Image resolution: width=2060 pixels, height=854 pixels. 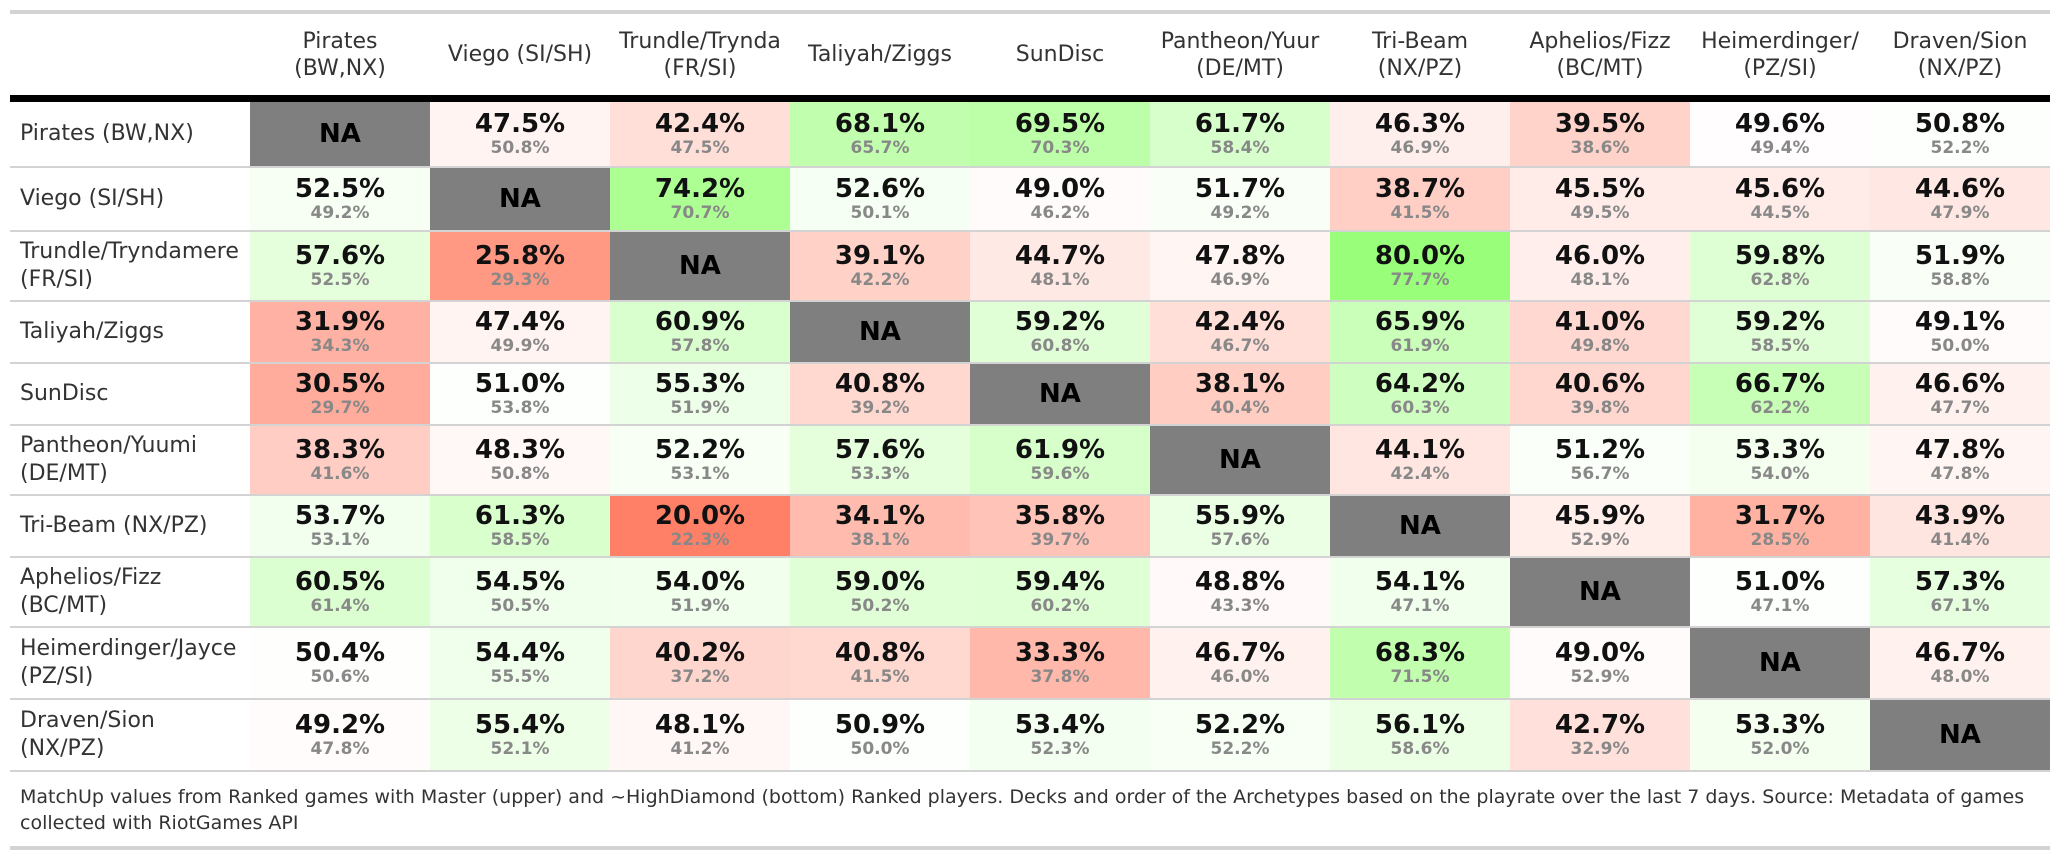 What do you see at coordinates (1240, 148) in the screenshot?
I see `lower-value: 58.4%` at bounding box center [1240, 148].